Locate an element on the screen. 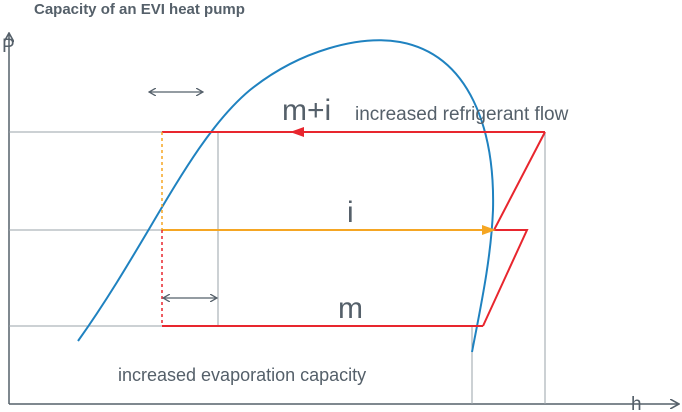 The height and width of the screenshot is (412, 682). diagram-title: Capacity of an EVI heat pump is located at coordinates (139, 9).